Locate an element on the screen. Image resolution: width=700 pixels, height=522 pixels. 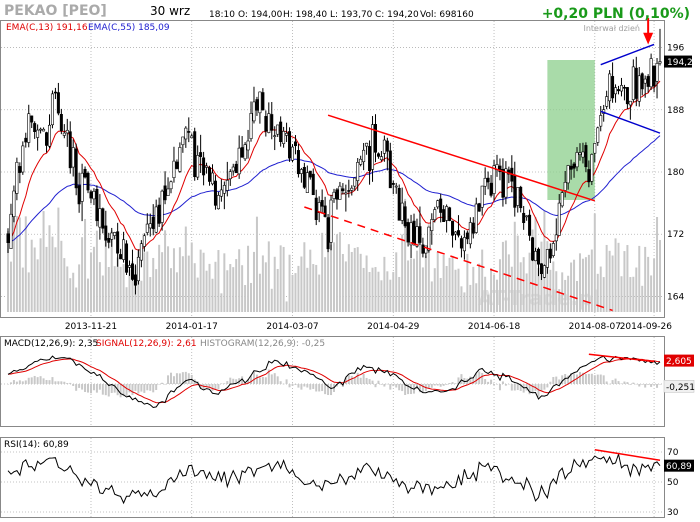
rsi-tick-label: 50 is located at coordinates (673, 483).